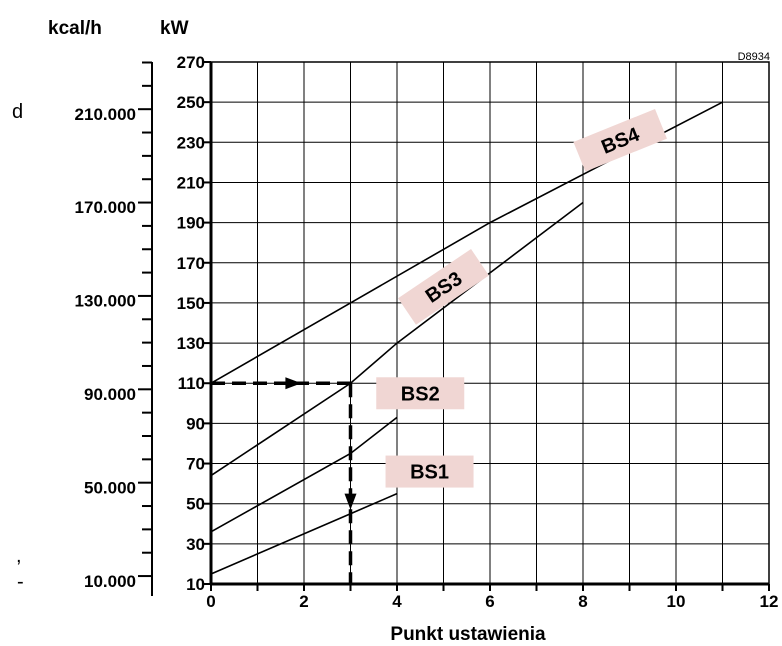 The image size is (782, 646). Describe the element at coordinates (110, 394) in the screenshot. I see `secondary-y-tick-label: 90.000` at that location.